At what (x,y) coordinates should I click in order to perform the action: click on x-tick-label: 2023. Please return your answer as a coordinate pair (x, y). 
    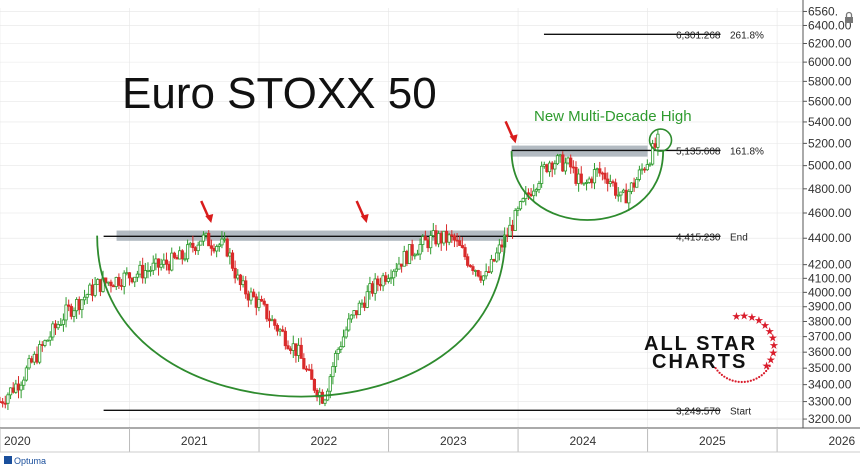
    Looking at the image, I should click on (453, 441).